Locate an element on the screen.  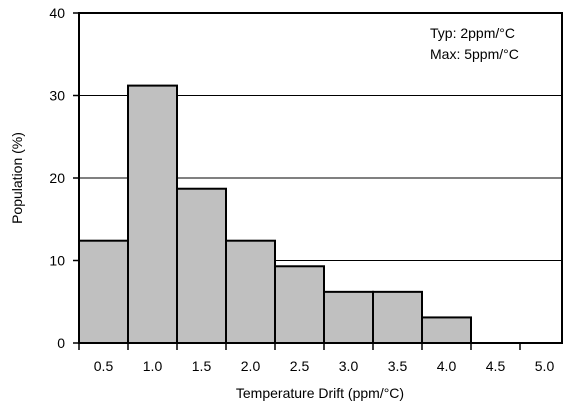
y-tick-label: 40 is located at coordinates (57, 13).